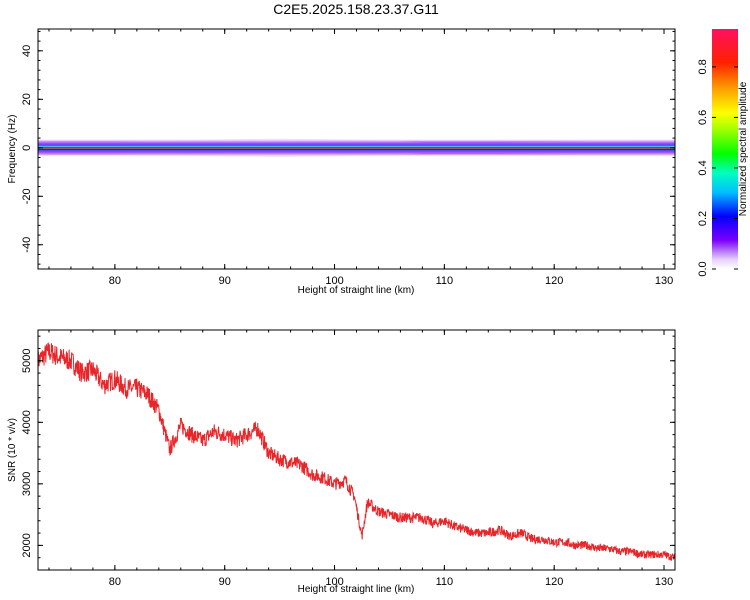  What do you see at coordinates (703, 117) in the screenshot?
I see `colorbar-tick-label: 0.6` at bounding box center [703, 117].